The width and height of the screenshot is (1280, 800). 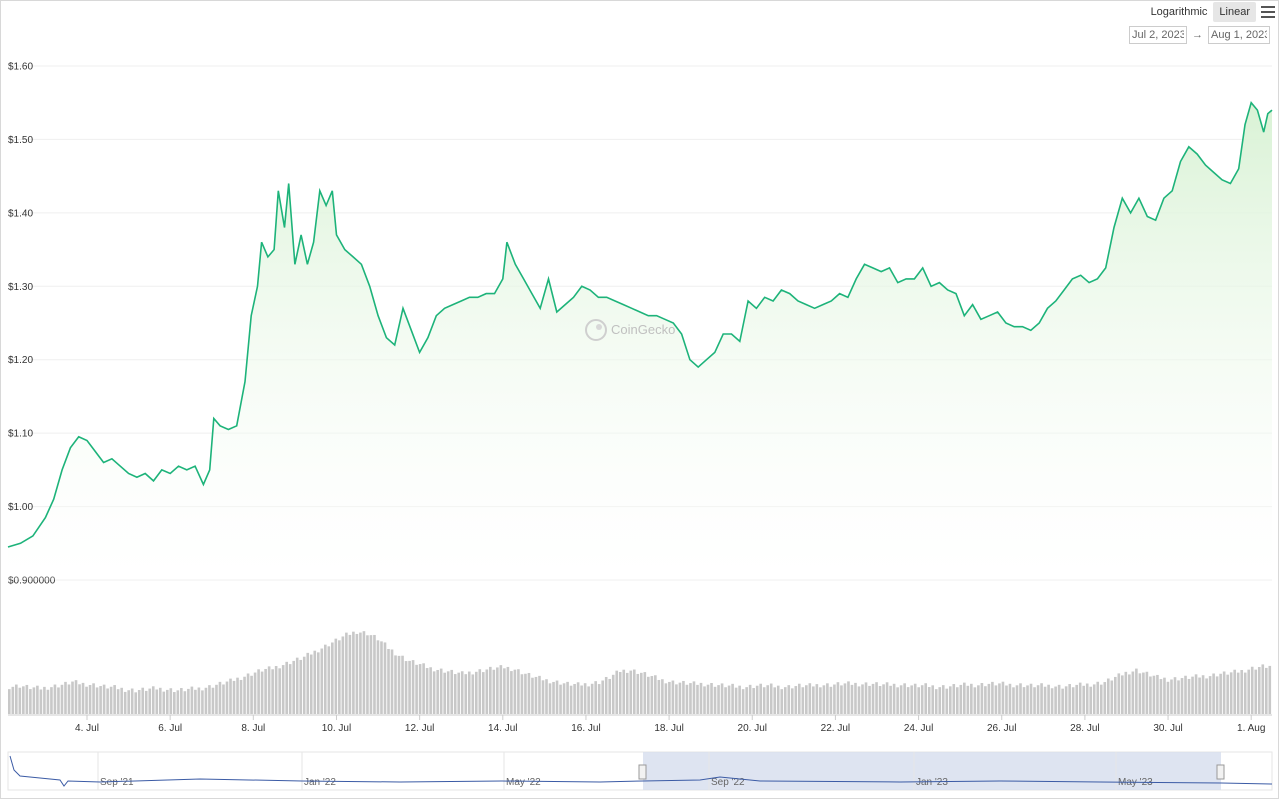 I want to click on navigator-handle-left, so click(x=642, y=772).